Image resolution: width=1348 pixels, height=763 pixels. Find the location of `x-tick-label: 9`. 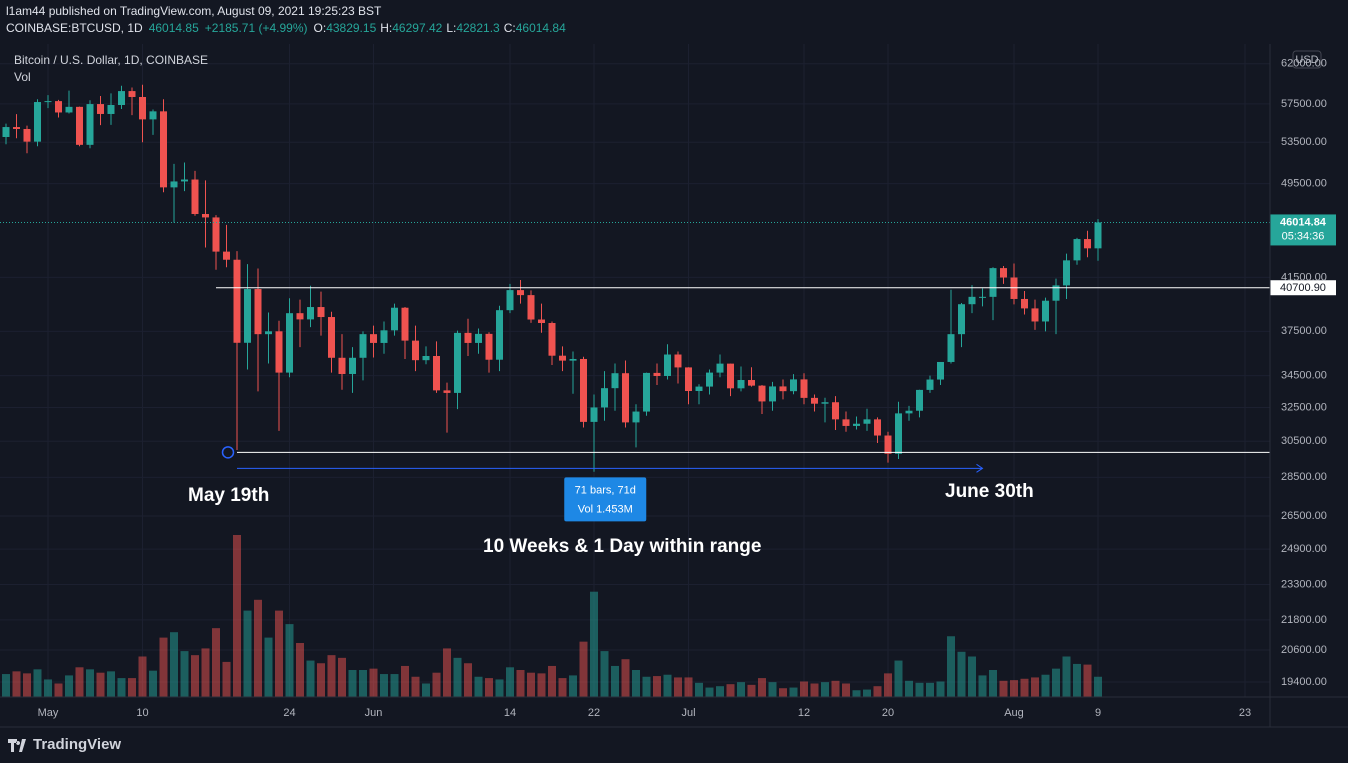

x-tick-label: 9 is located at coordinates (1098, 713).